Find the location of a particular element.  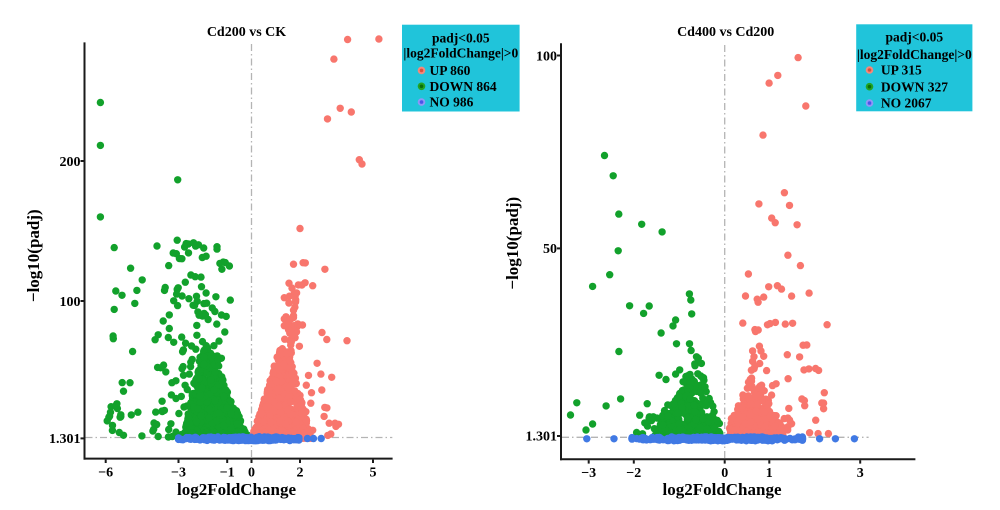

svg-text: −1 is located at coordinates (227, 472).